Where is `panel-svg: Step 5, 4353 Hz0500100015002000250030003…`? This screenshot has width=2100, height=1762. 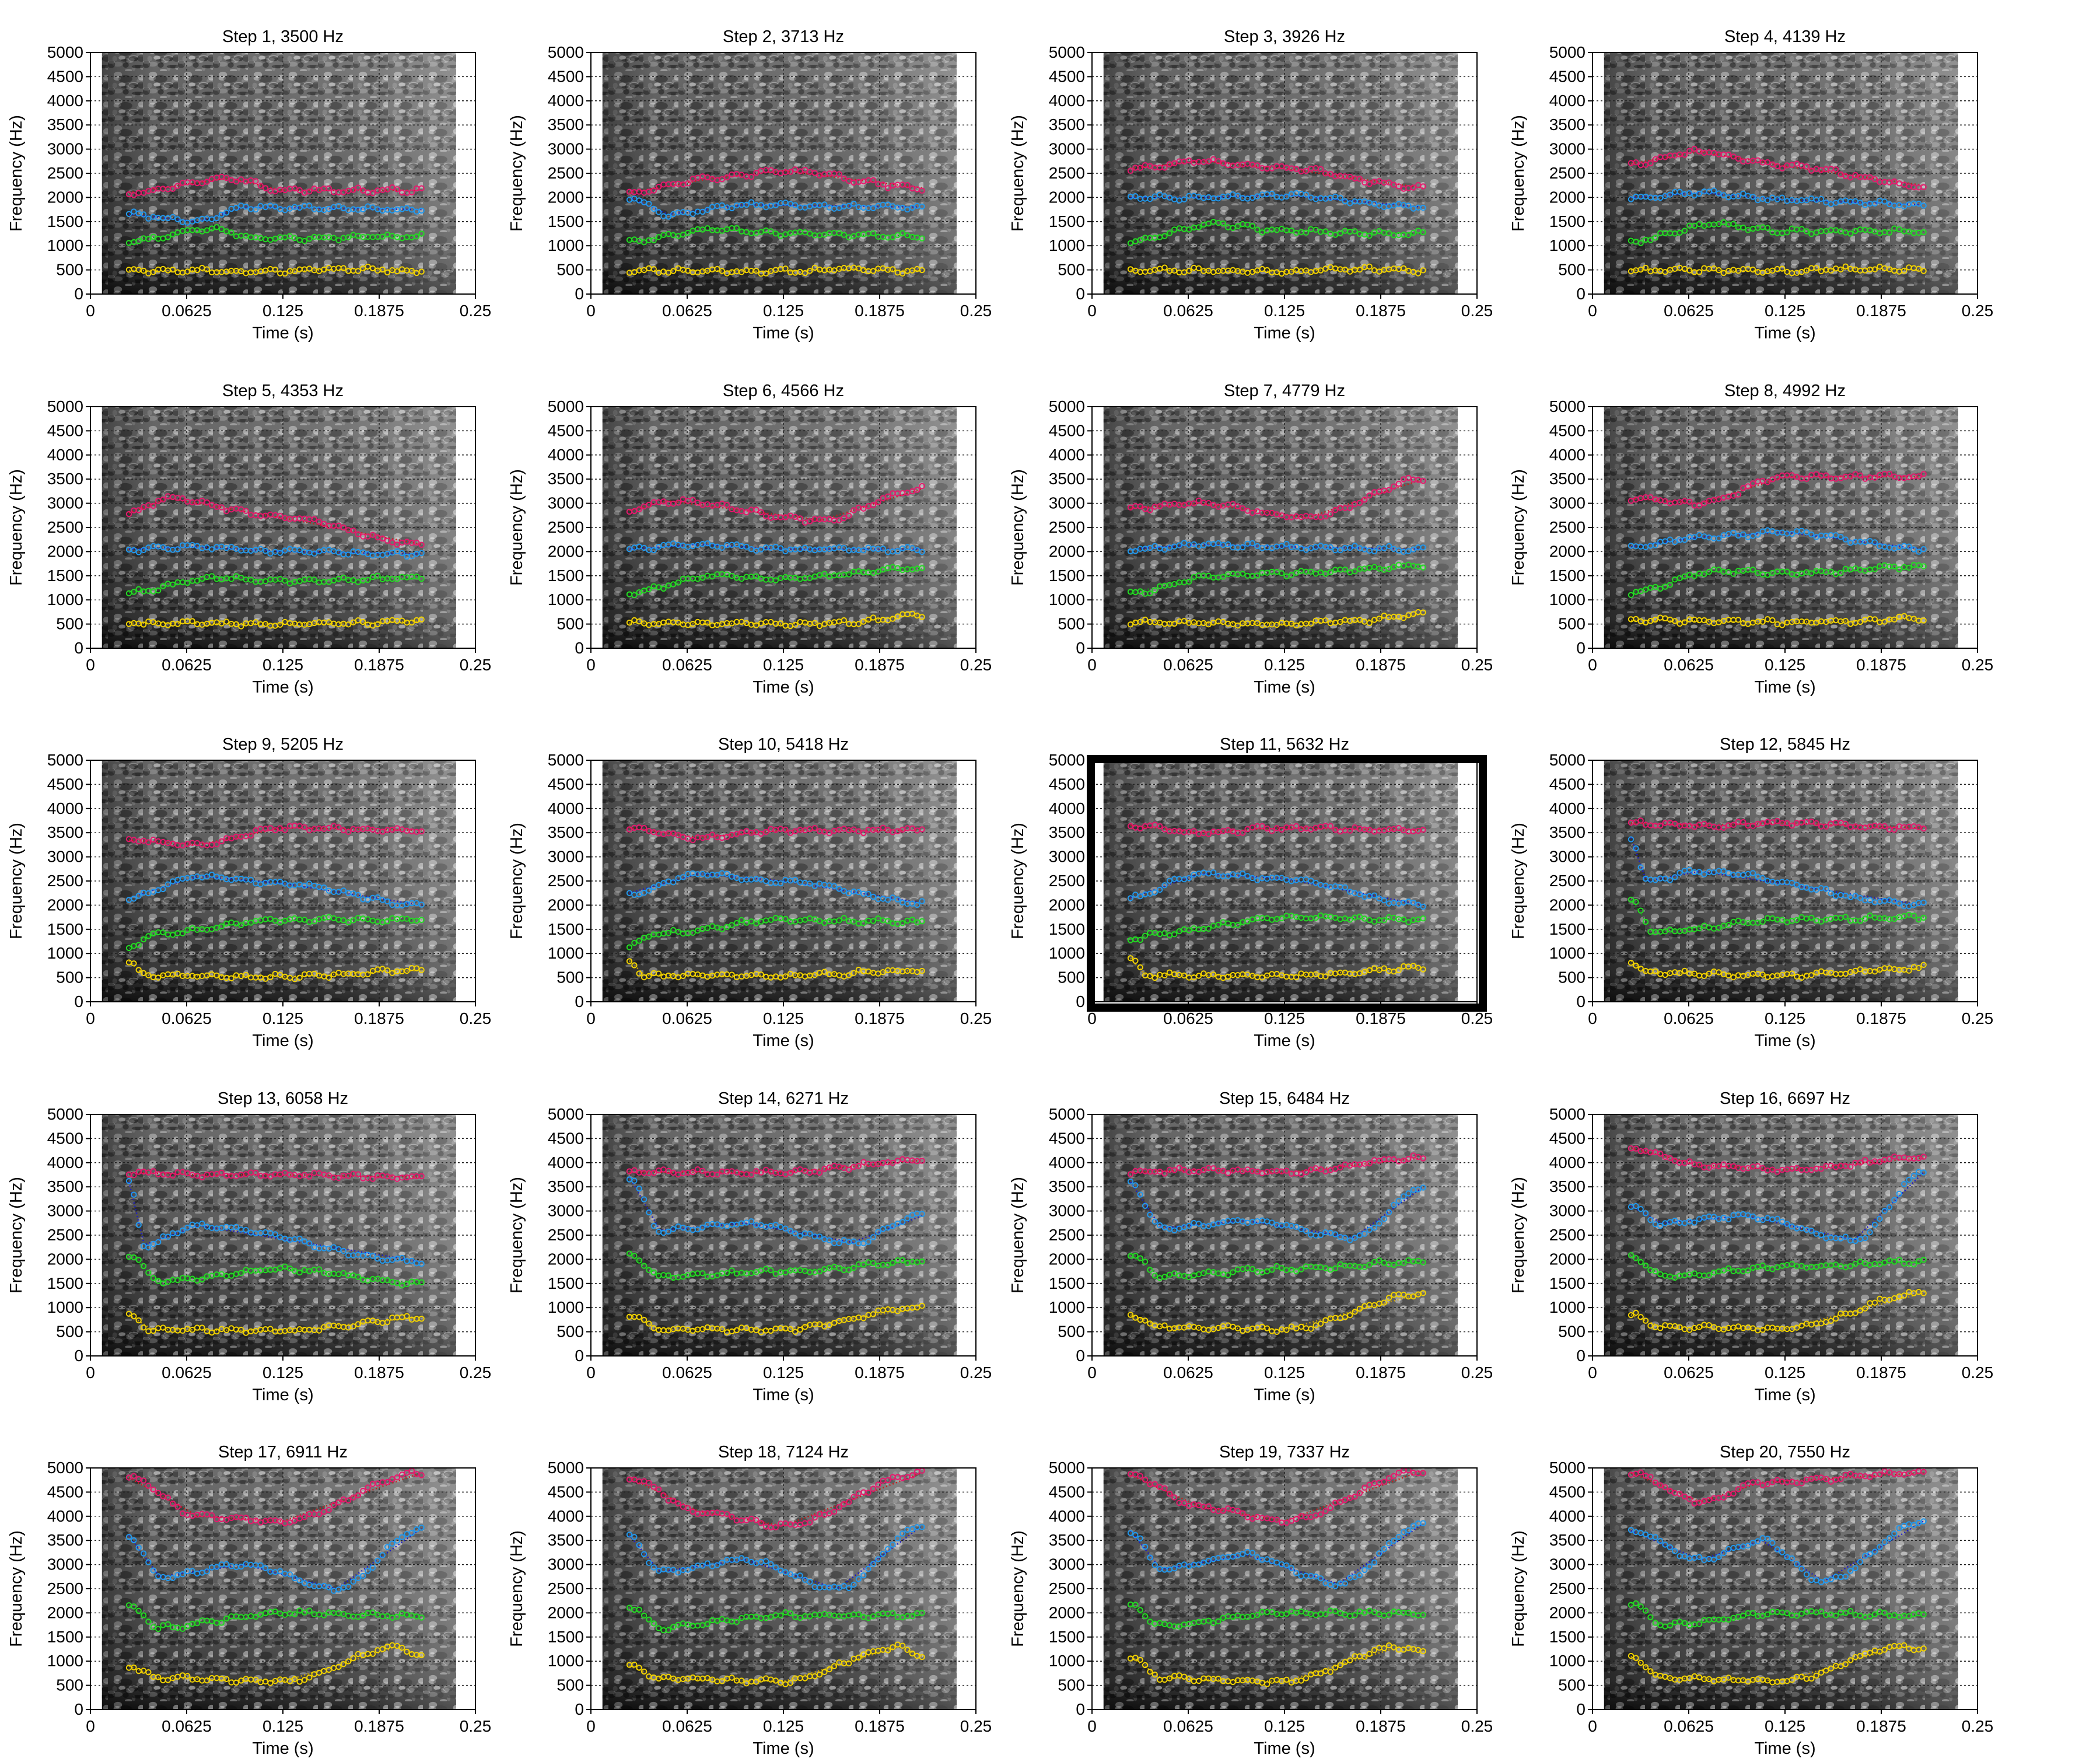
panel-svg: Step 5, 4353 Hz0500100015002000250030003… is located at coordinates (254, 536).